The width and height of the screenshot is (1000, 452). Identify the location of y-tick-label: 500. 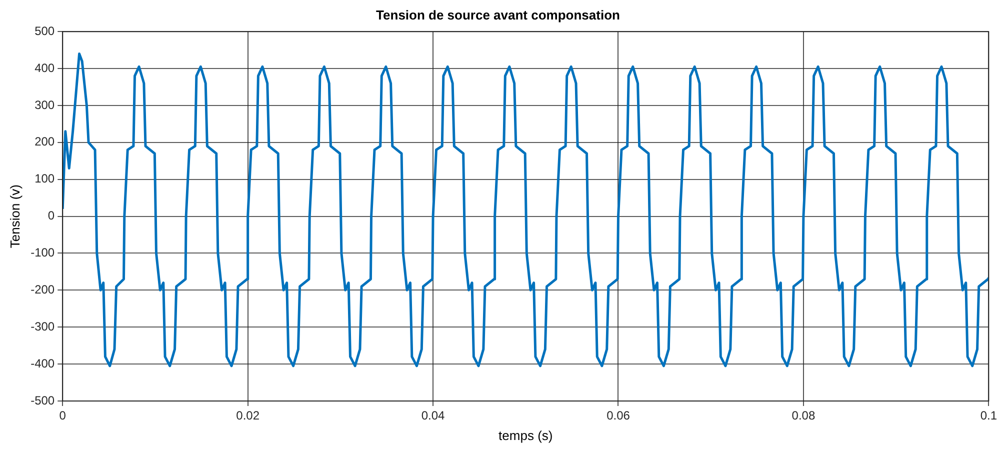
(44, 31).